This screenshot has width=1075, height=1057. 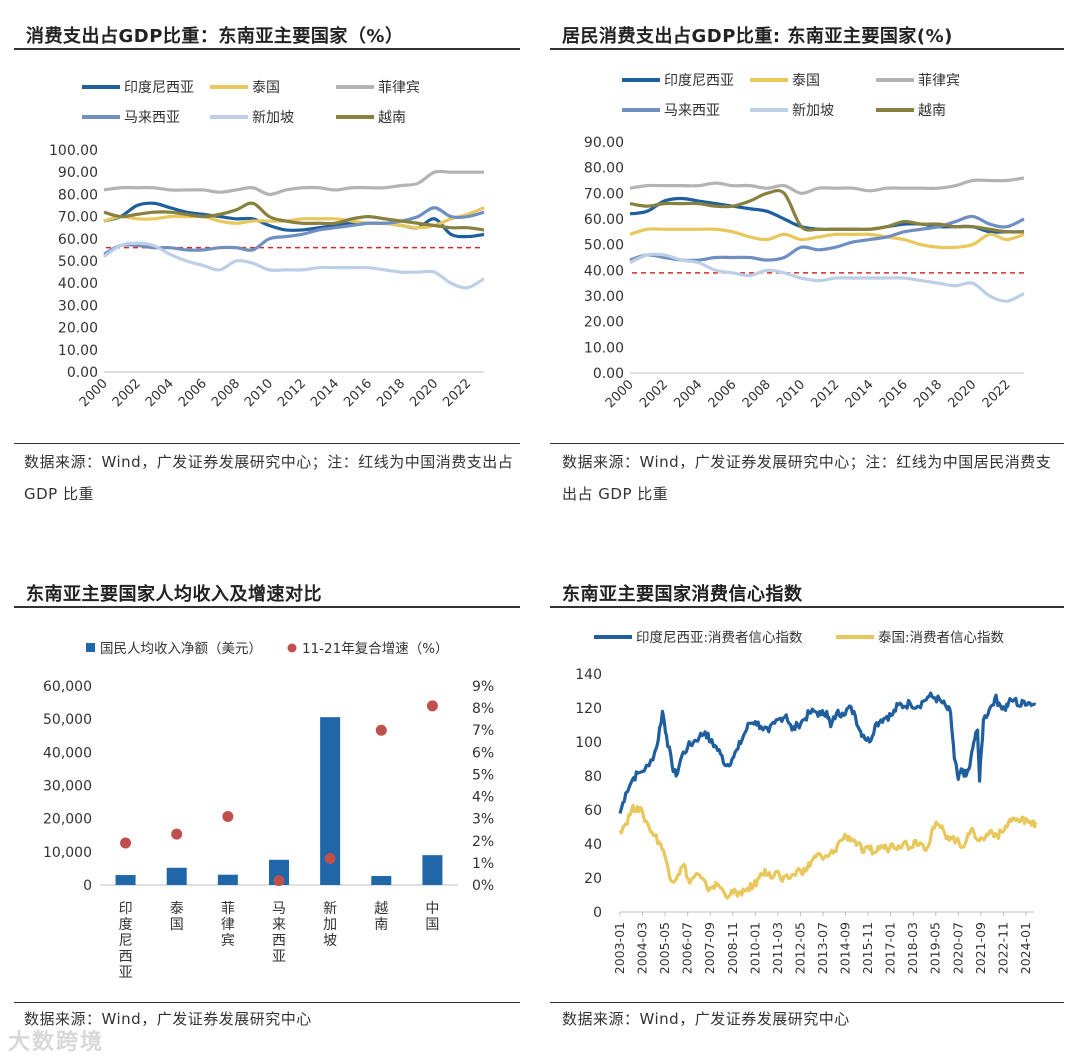 What do you see at coordinates (597, 913) in the screenshot?
I see `y-tick-label: 0` at bounding box center [597, 913].